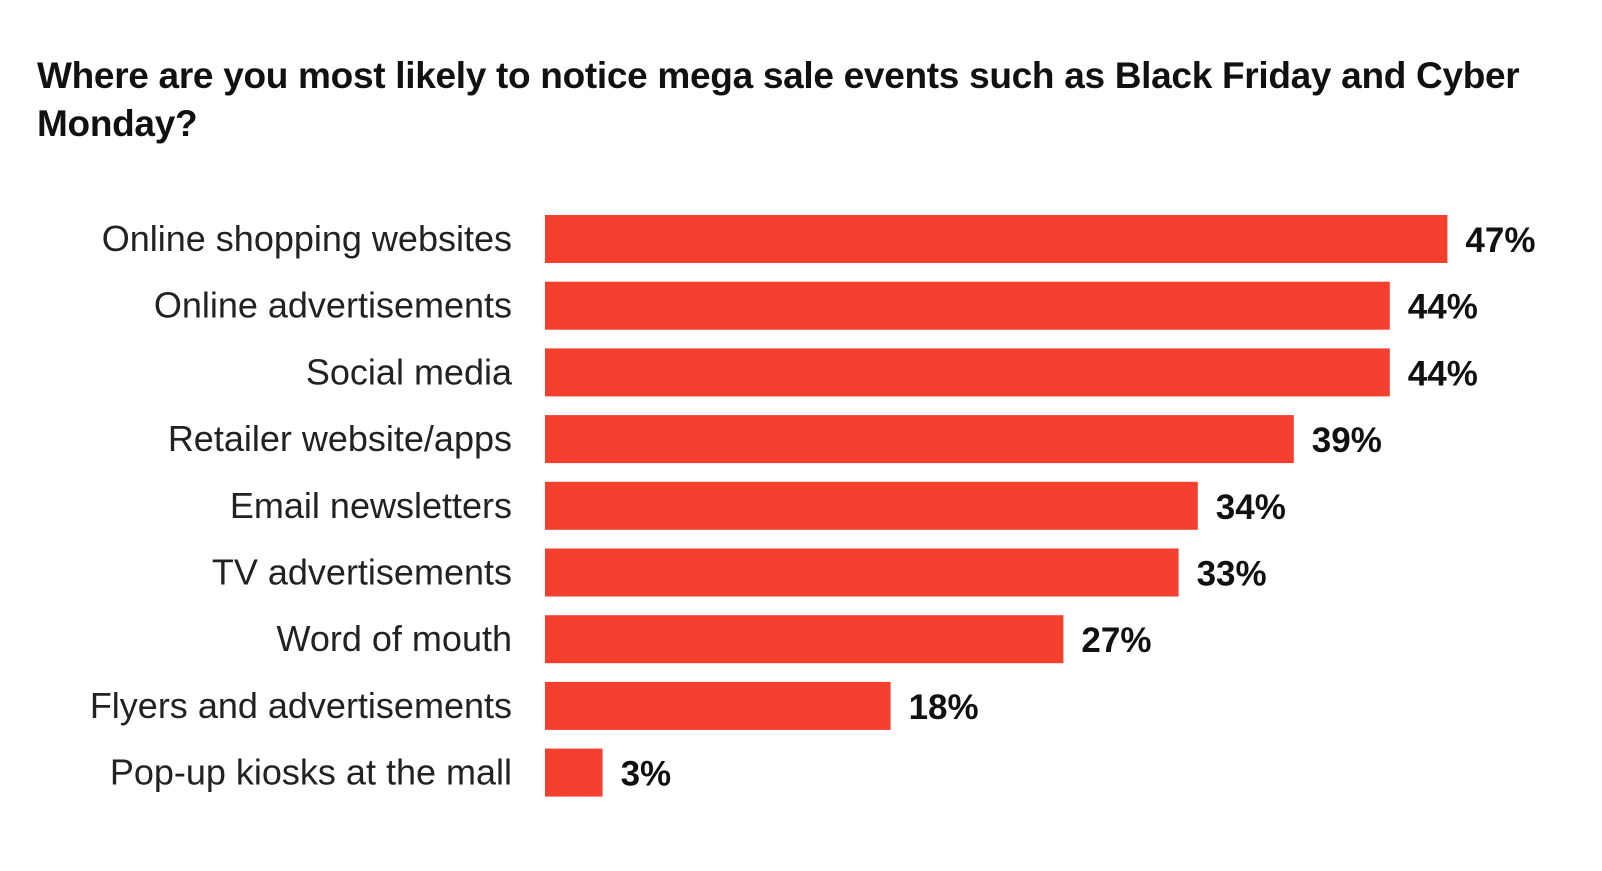 This screenshot has width=1602, height=871. I want to click on category-label: Retailer website/apps, so click(340, 438).